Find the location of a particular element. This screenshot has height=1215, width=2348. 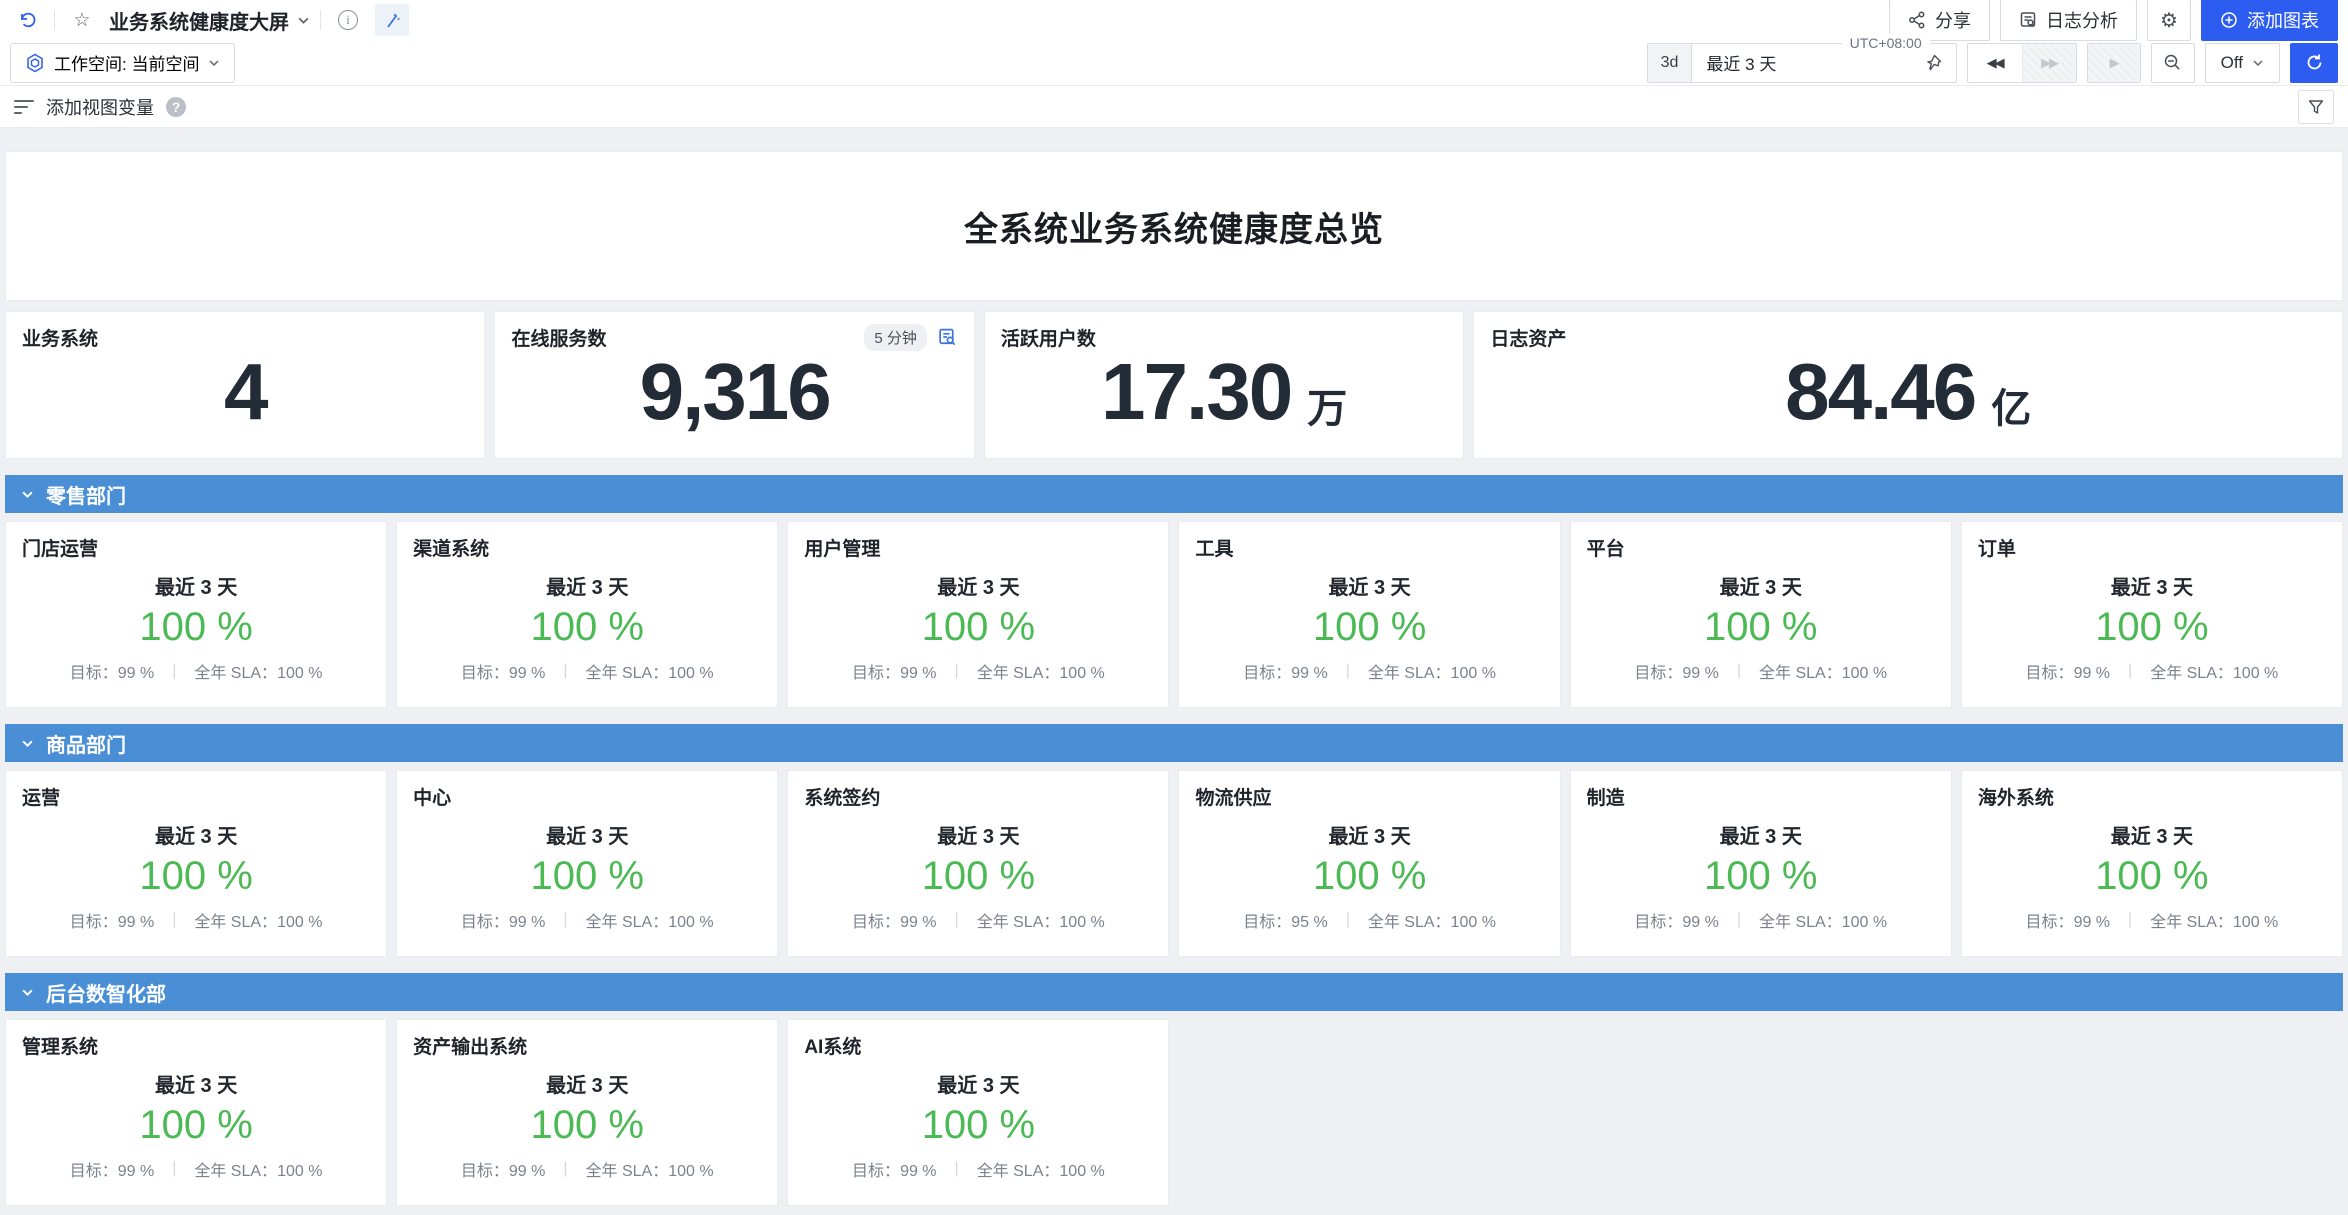

stat-label: 在线服务数 is located at coordinates (559, 339).